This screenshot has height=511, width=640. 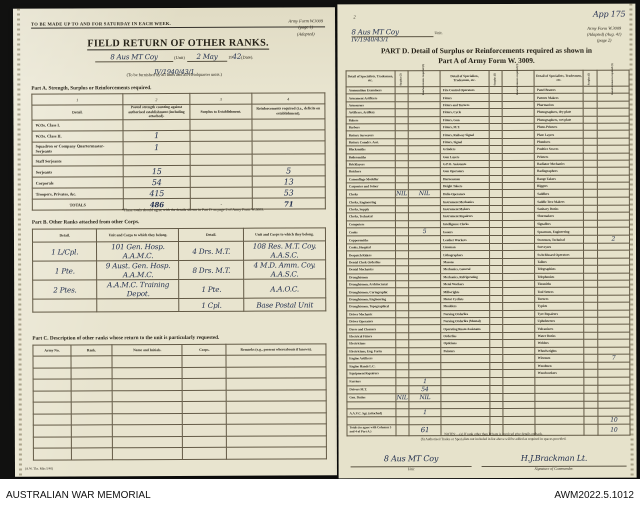 I want to click on unit-signature-field: 8 Aus MT Coy, so click(x=411, y=458).